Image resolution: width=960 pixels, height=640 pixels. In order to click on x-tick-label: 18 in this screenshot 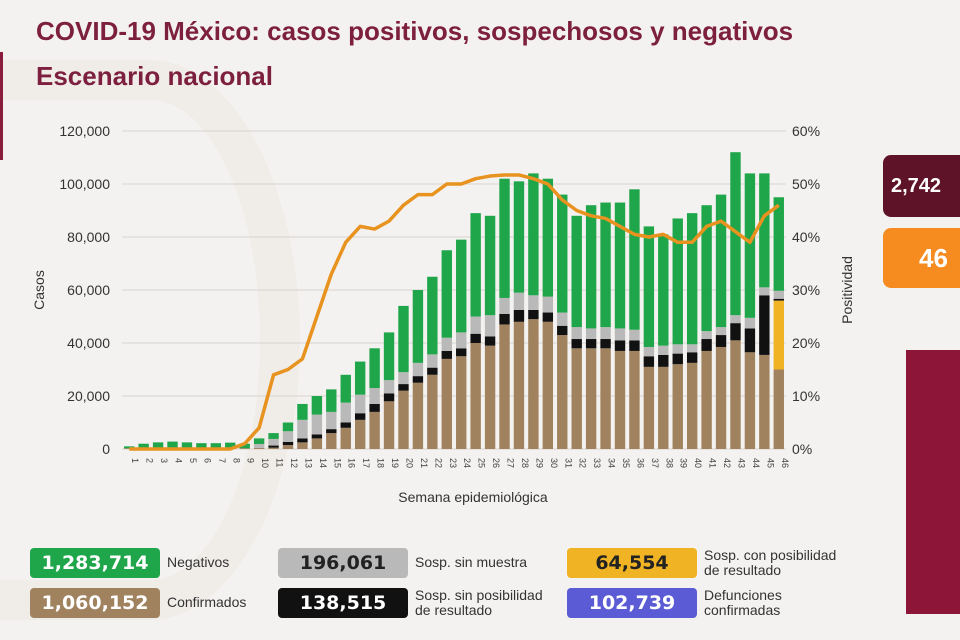, I will do `click(381, 463)`.